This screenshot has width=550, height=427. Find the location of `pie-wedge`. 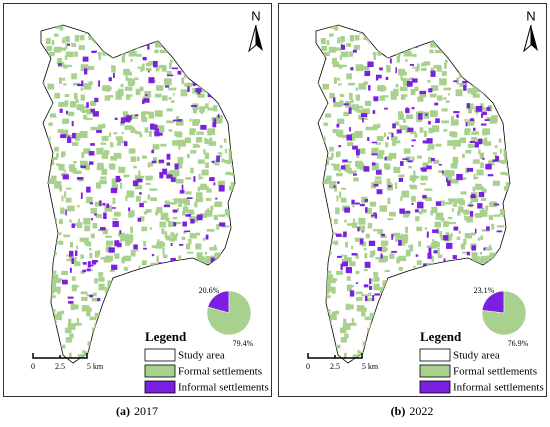

pie-wedge is located at coordinates (229, 313).